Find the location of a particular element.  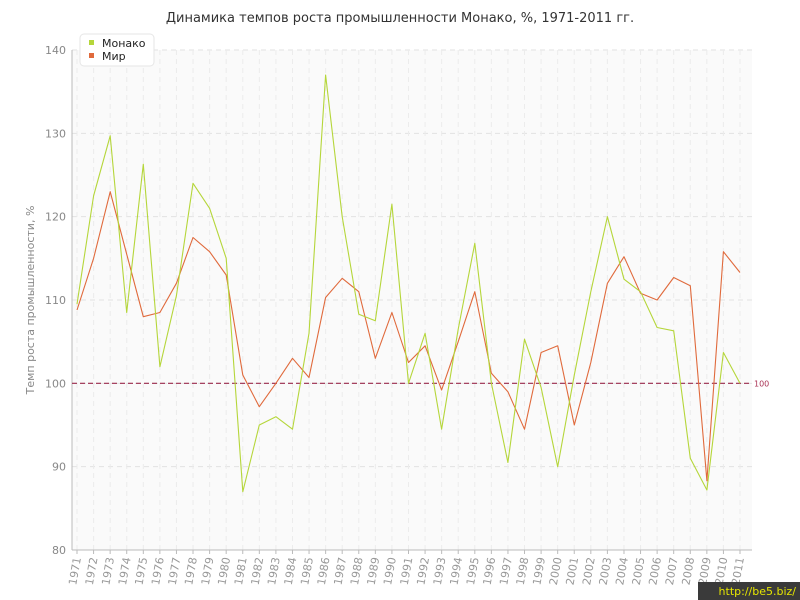

x-tick-label: 1983 is located at coordinates (274, 571).